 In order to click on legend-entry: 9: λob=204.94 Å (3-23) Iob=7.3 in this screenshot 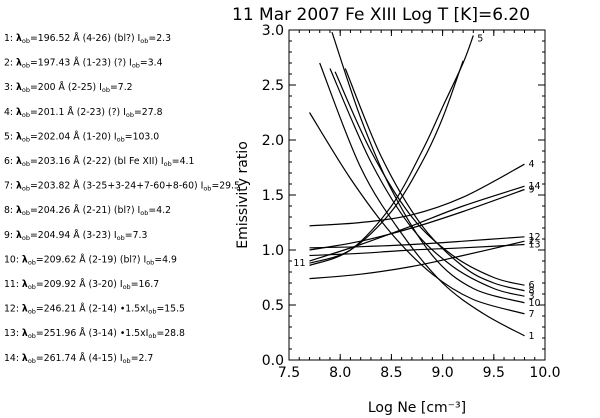, I will do `click(75, 235)`.